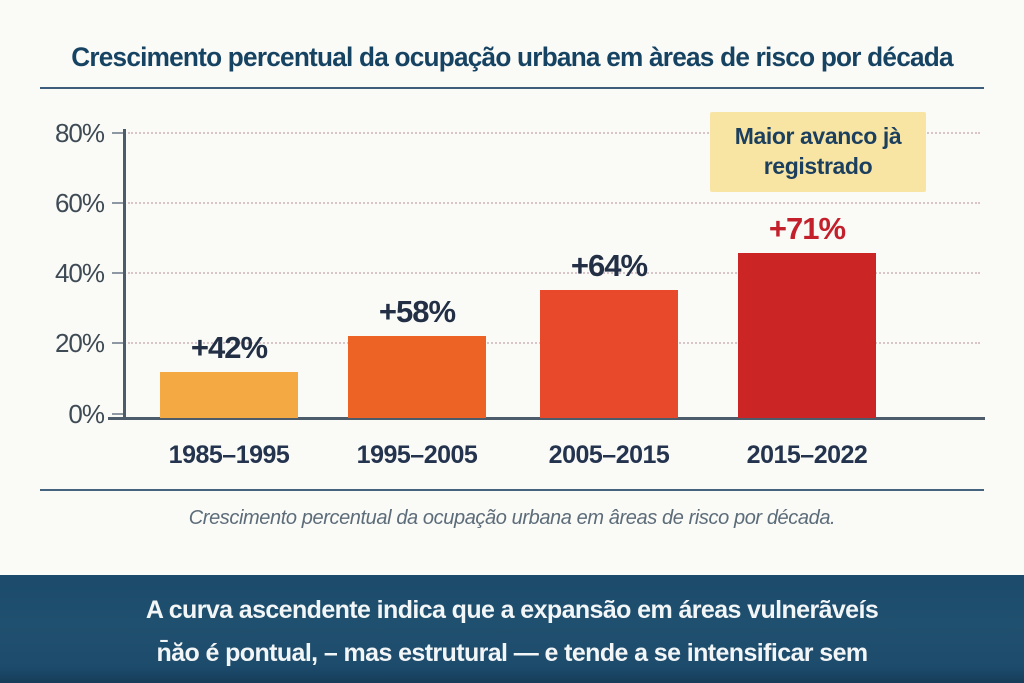 The image size is (1024, 683). What do you see at coordinates (546, 418) in the screenshot?
I see `x-axis-line` at bounding box center [546, 418].